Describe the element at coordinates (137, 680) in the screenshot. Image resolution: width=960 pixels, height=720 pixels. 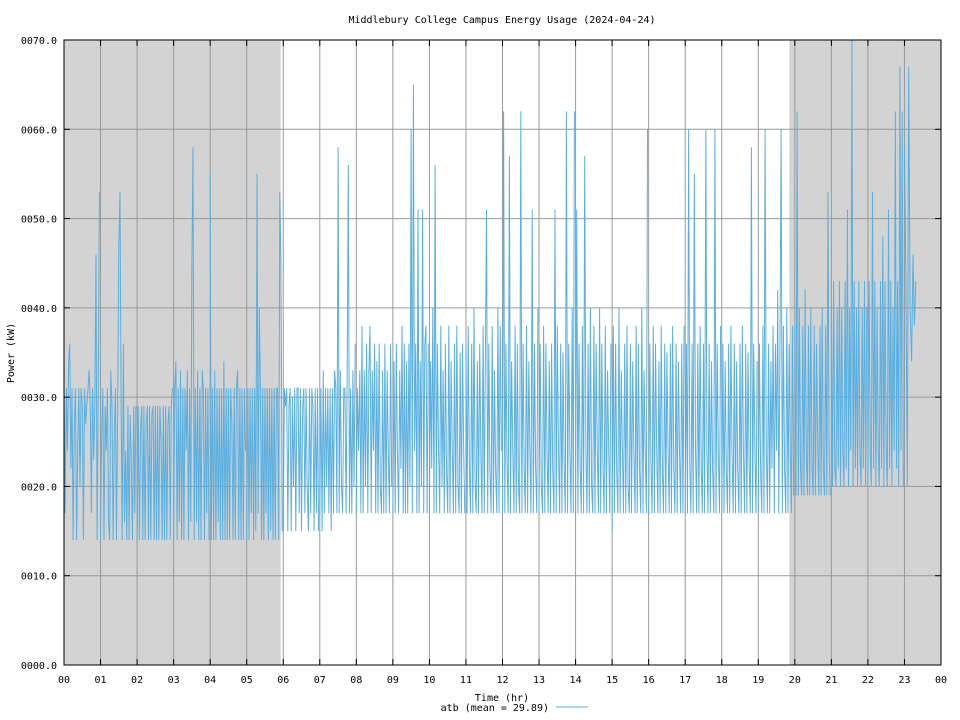
I see `x-tick-label: 02` at that location.